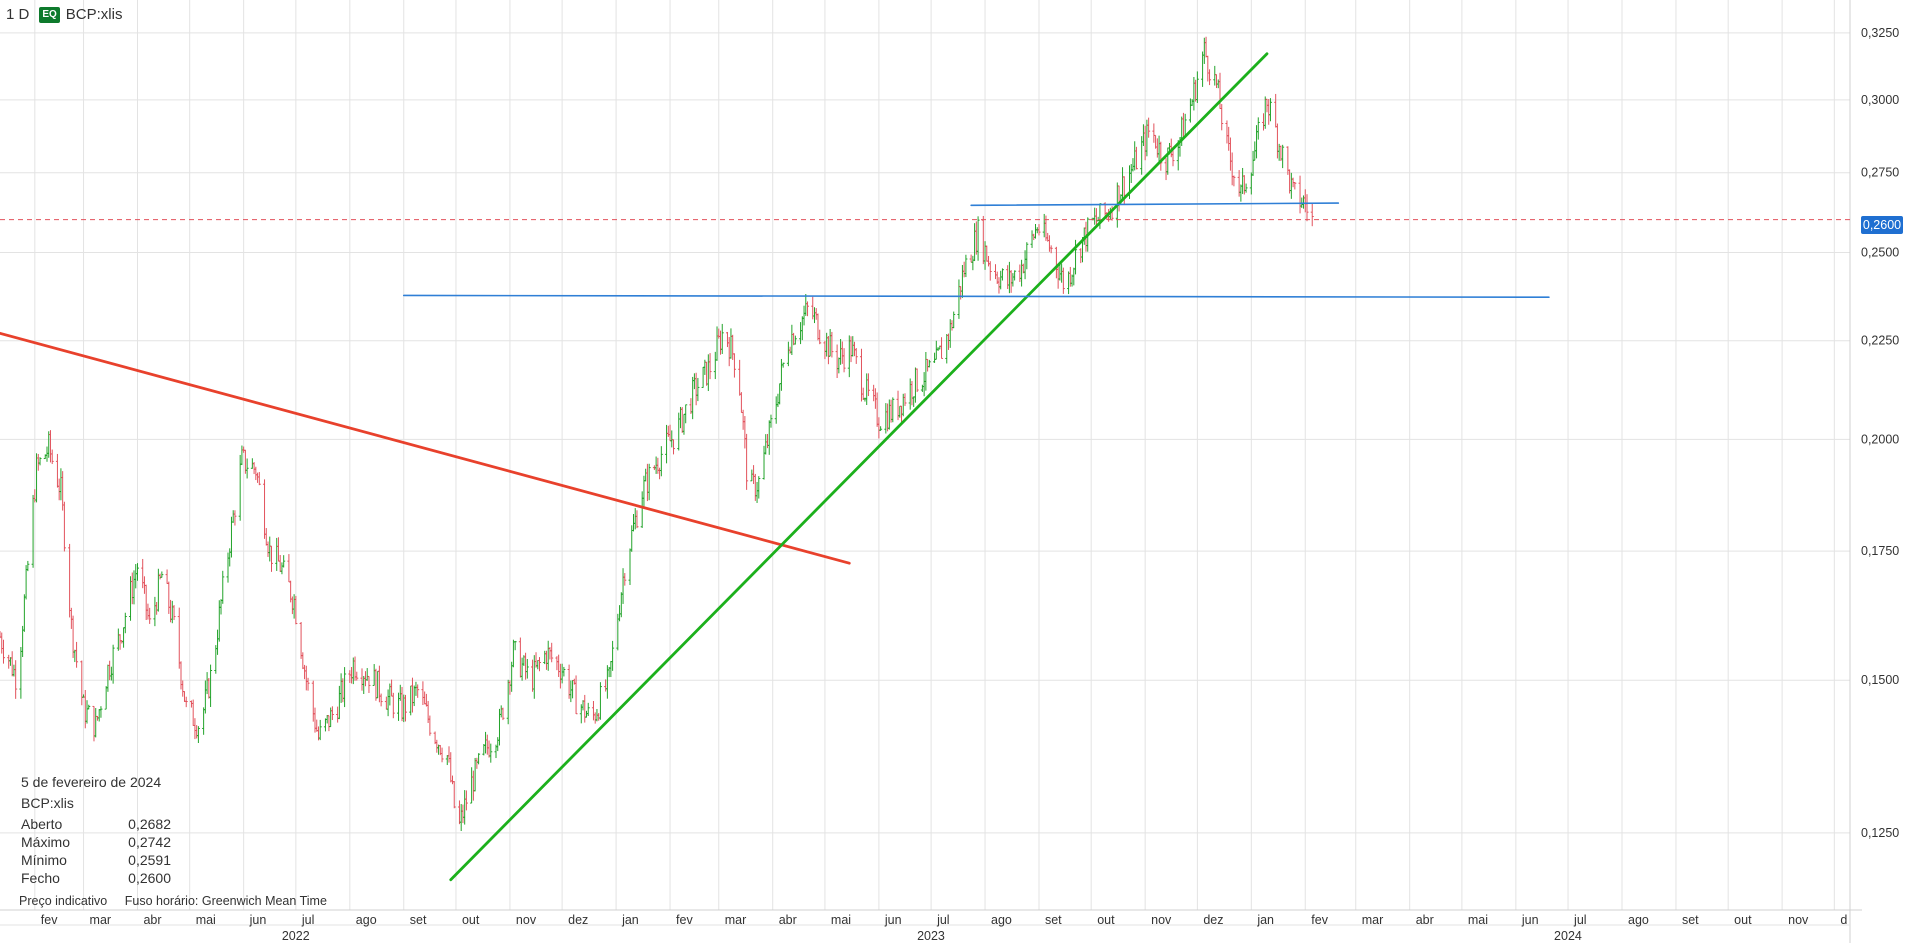  What do you see at coordinates (18, 14) in the screenshot?
I see `interval-label: 1 D` at bounding box center [18, 14].